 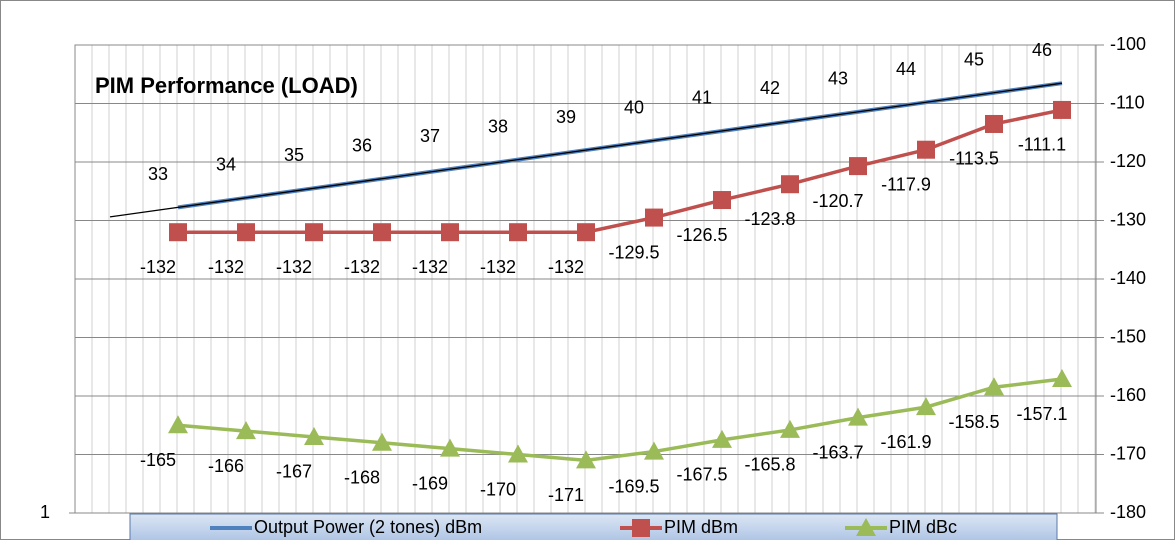 I want to click on y-tick-label: -130, so click(x=1128, y=219).